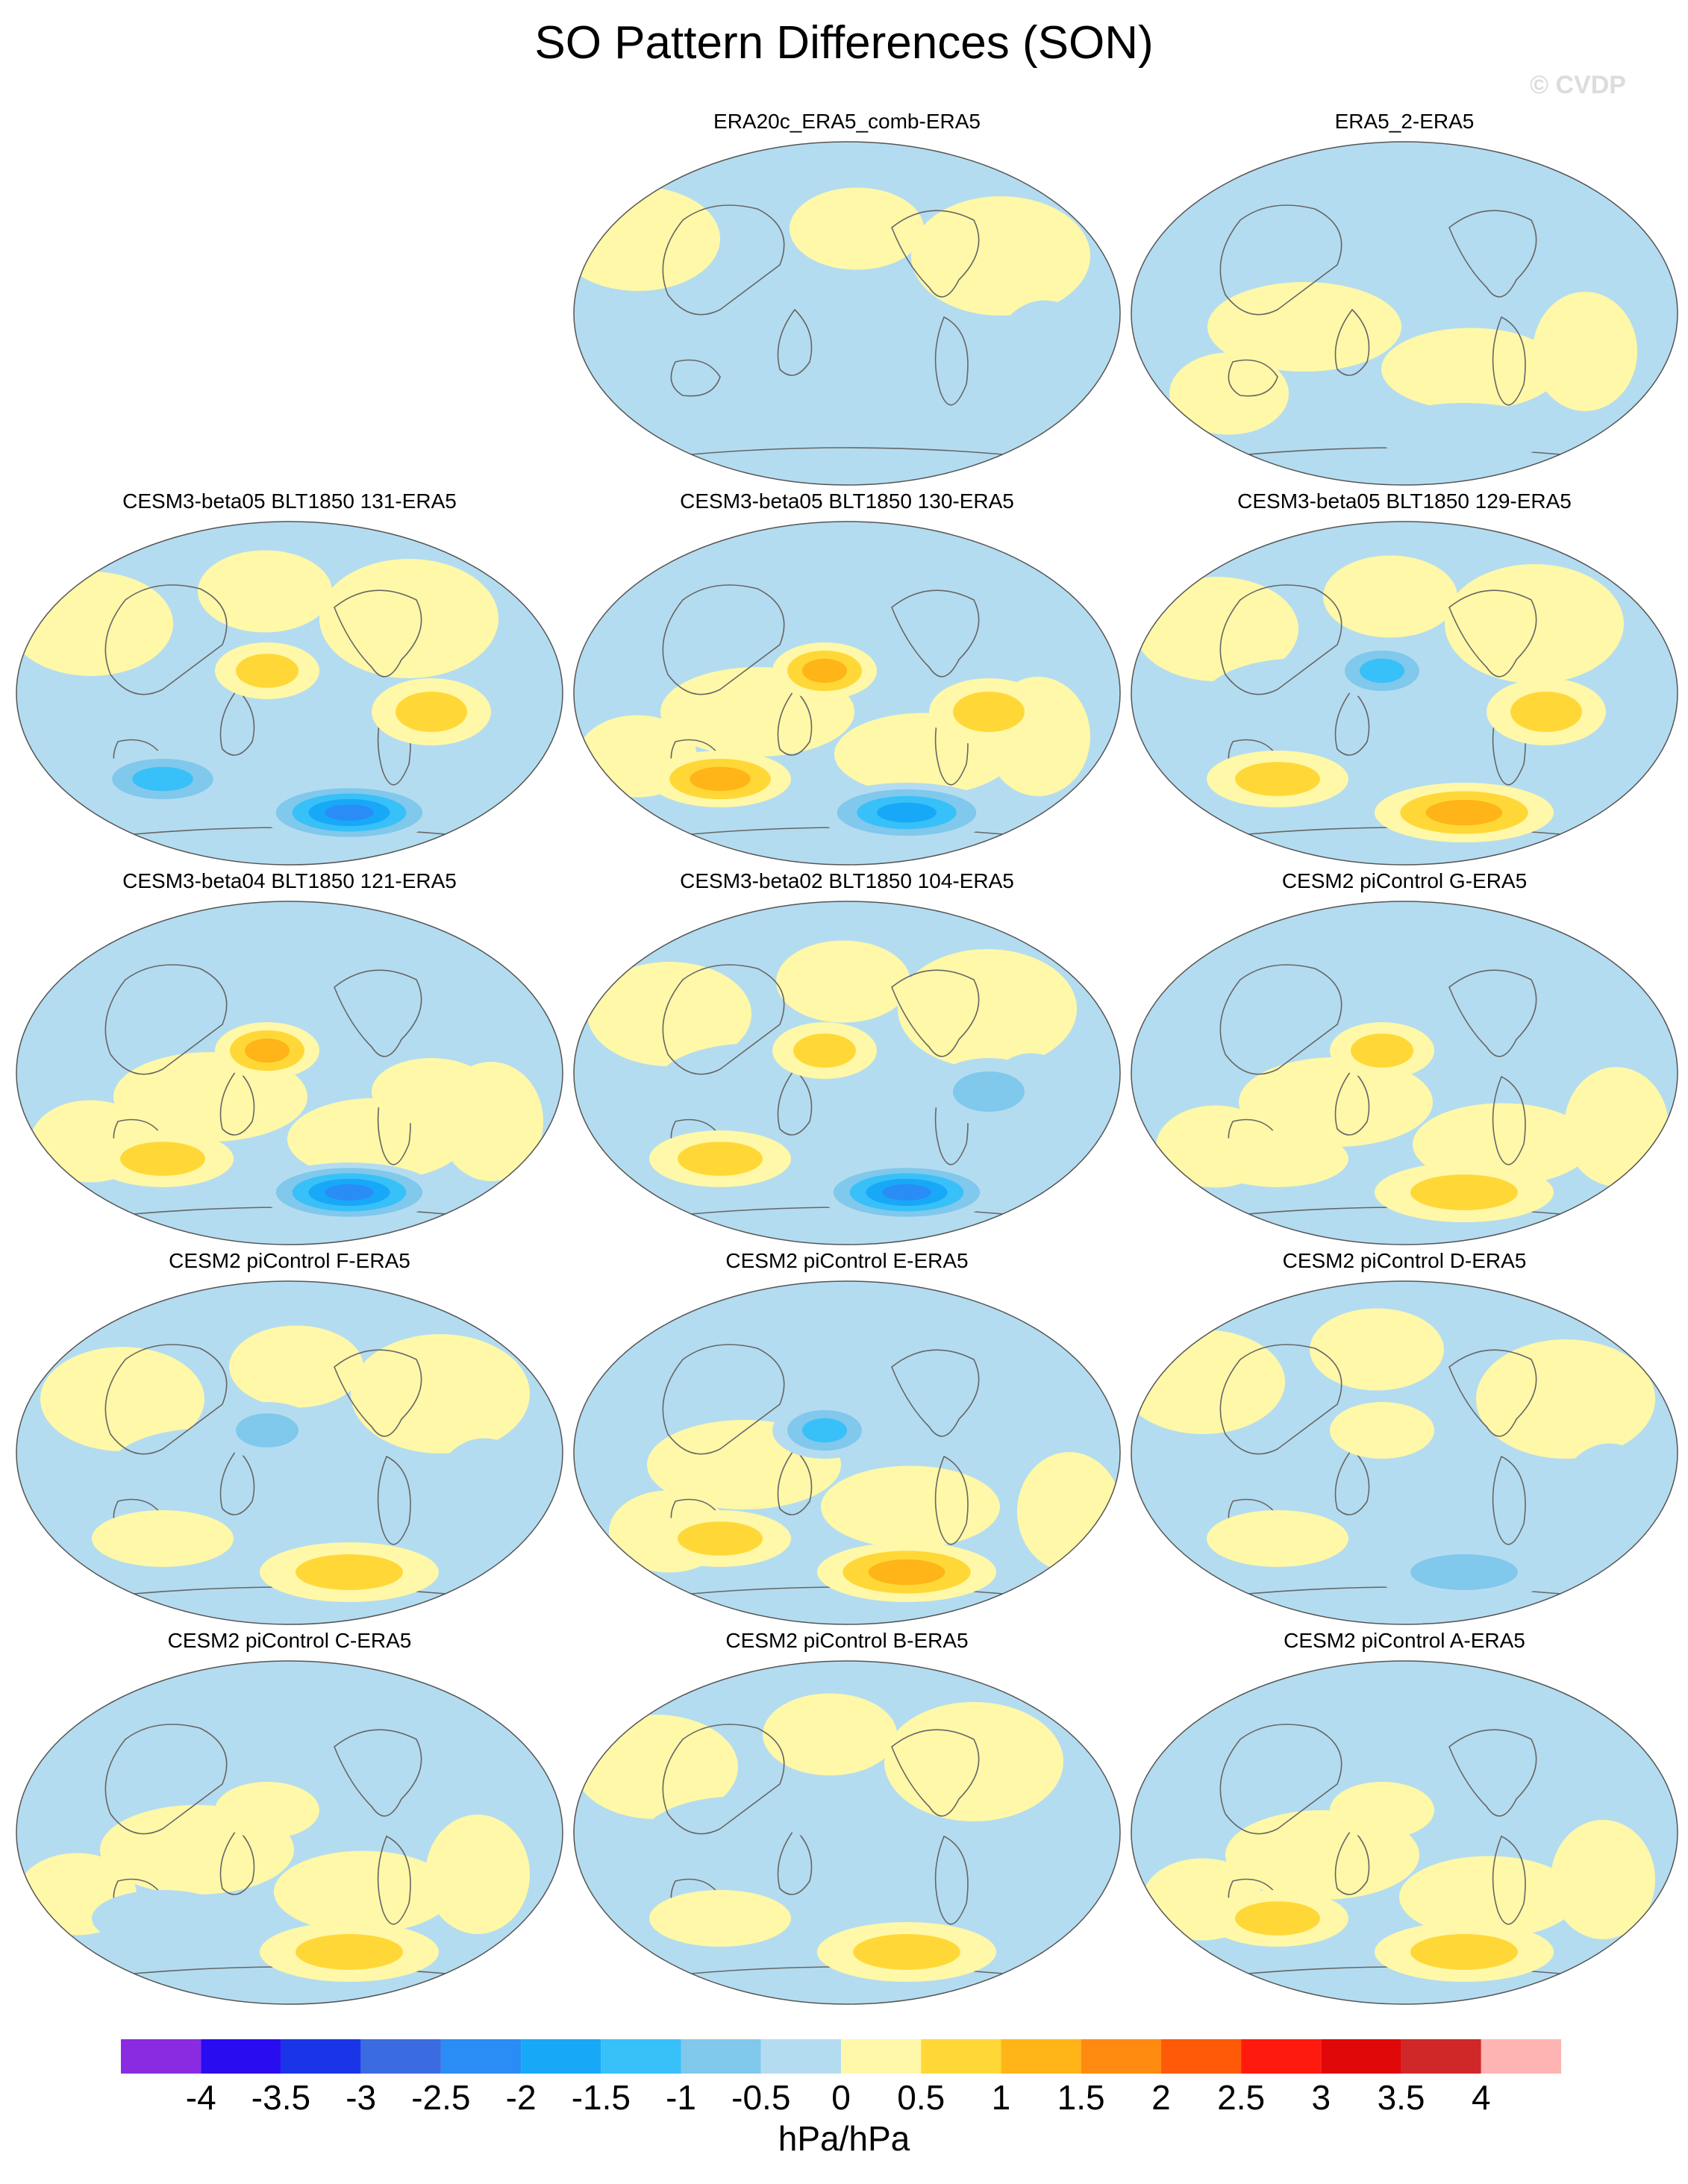 The image size is (1688, 2184). What do you see at coordinates (847, 1640) in the screenshot?
I see `panel-title: CESM2 piControl B-ERA5` at bounding box center [847, 1640].